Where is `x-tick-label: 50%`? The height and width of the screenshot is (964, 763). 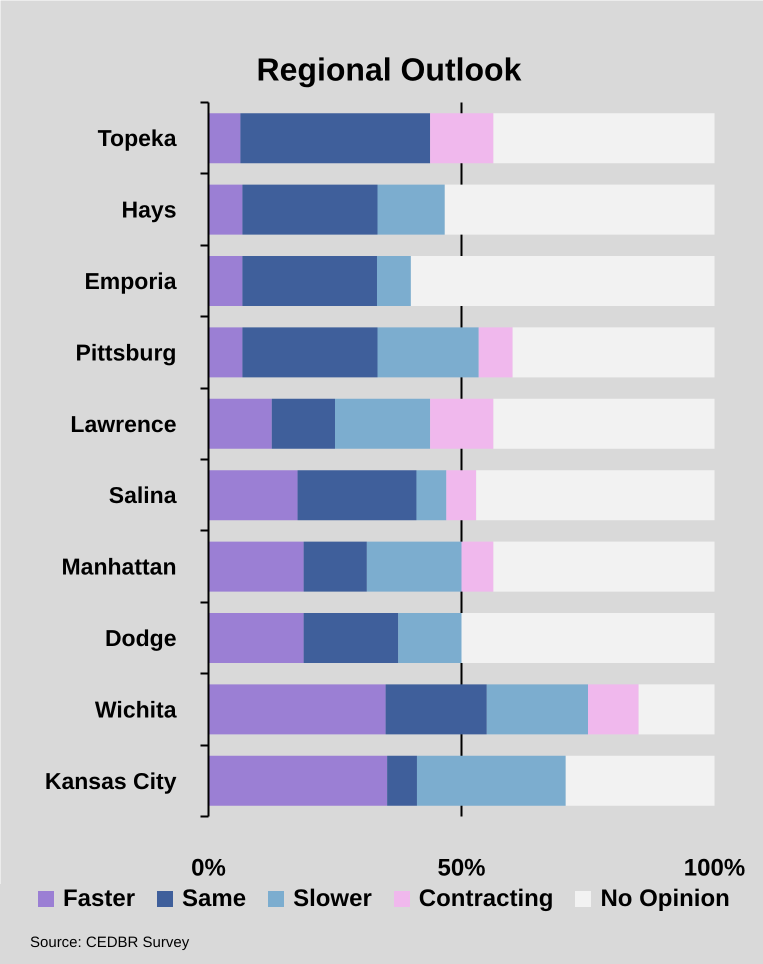
x-tick-label: 50% is located at coordinates (461, 868).